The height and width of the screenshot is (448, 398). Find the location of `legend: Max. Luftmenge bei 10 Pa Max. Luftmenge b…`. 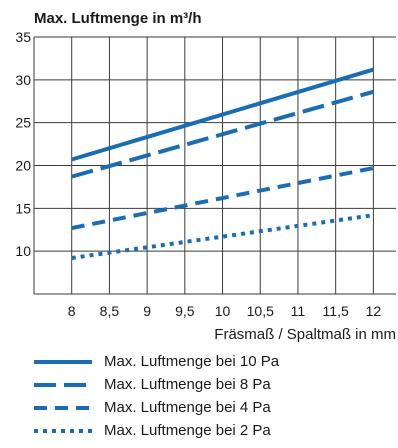

legend: Max. Luftmenge bei 10 Pa Max. Luftmenge b… is located at coordinates (156, 396).